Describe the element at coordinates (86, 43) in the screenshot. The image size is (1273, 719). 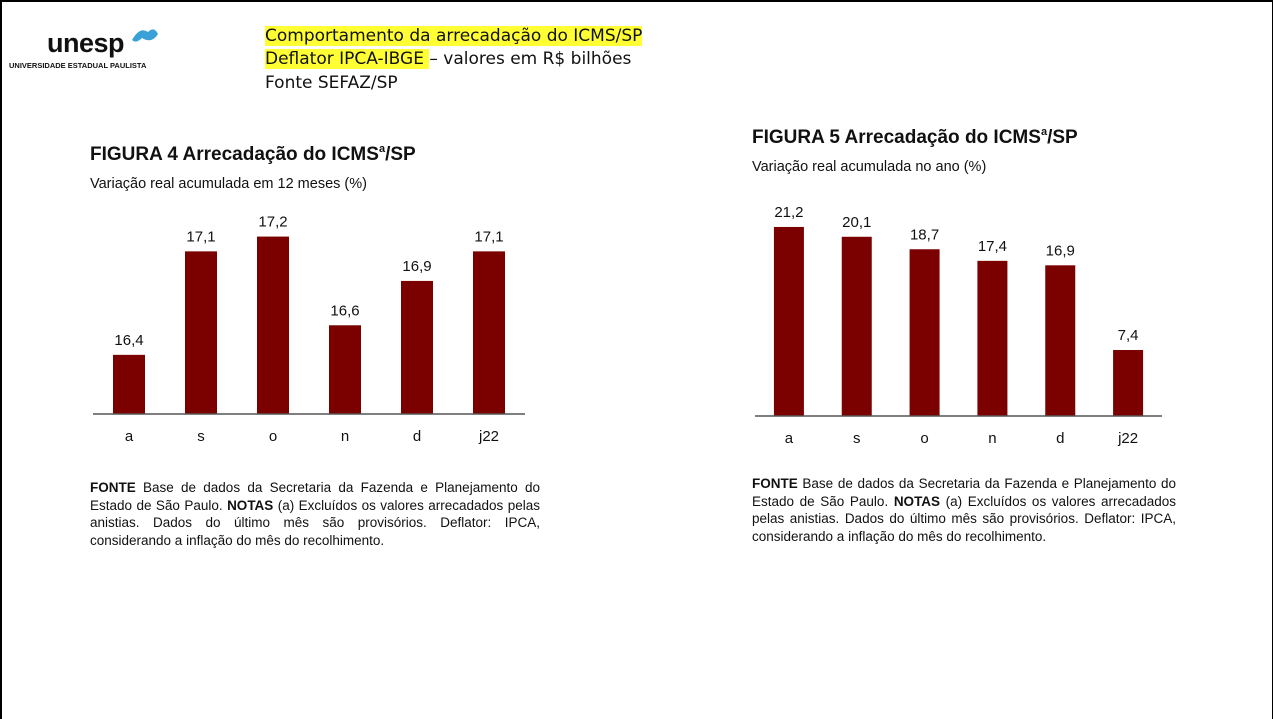
I see `logo: unesp` at that location.